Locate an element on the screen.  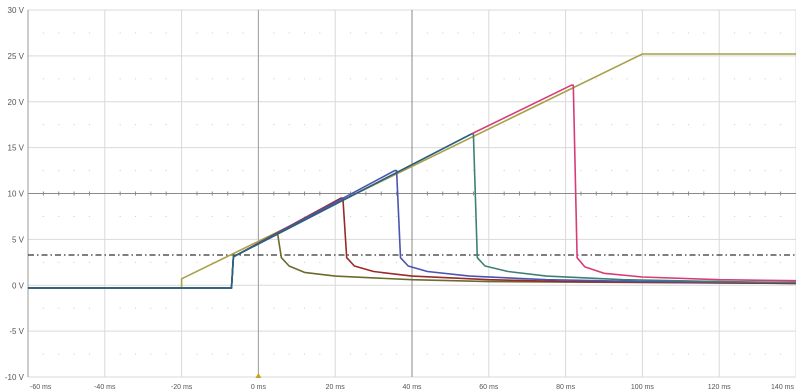
y-tick-label: -5 V is located at coordinates (16, 331).